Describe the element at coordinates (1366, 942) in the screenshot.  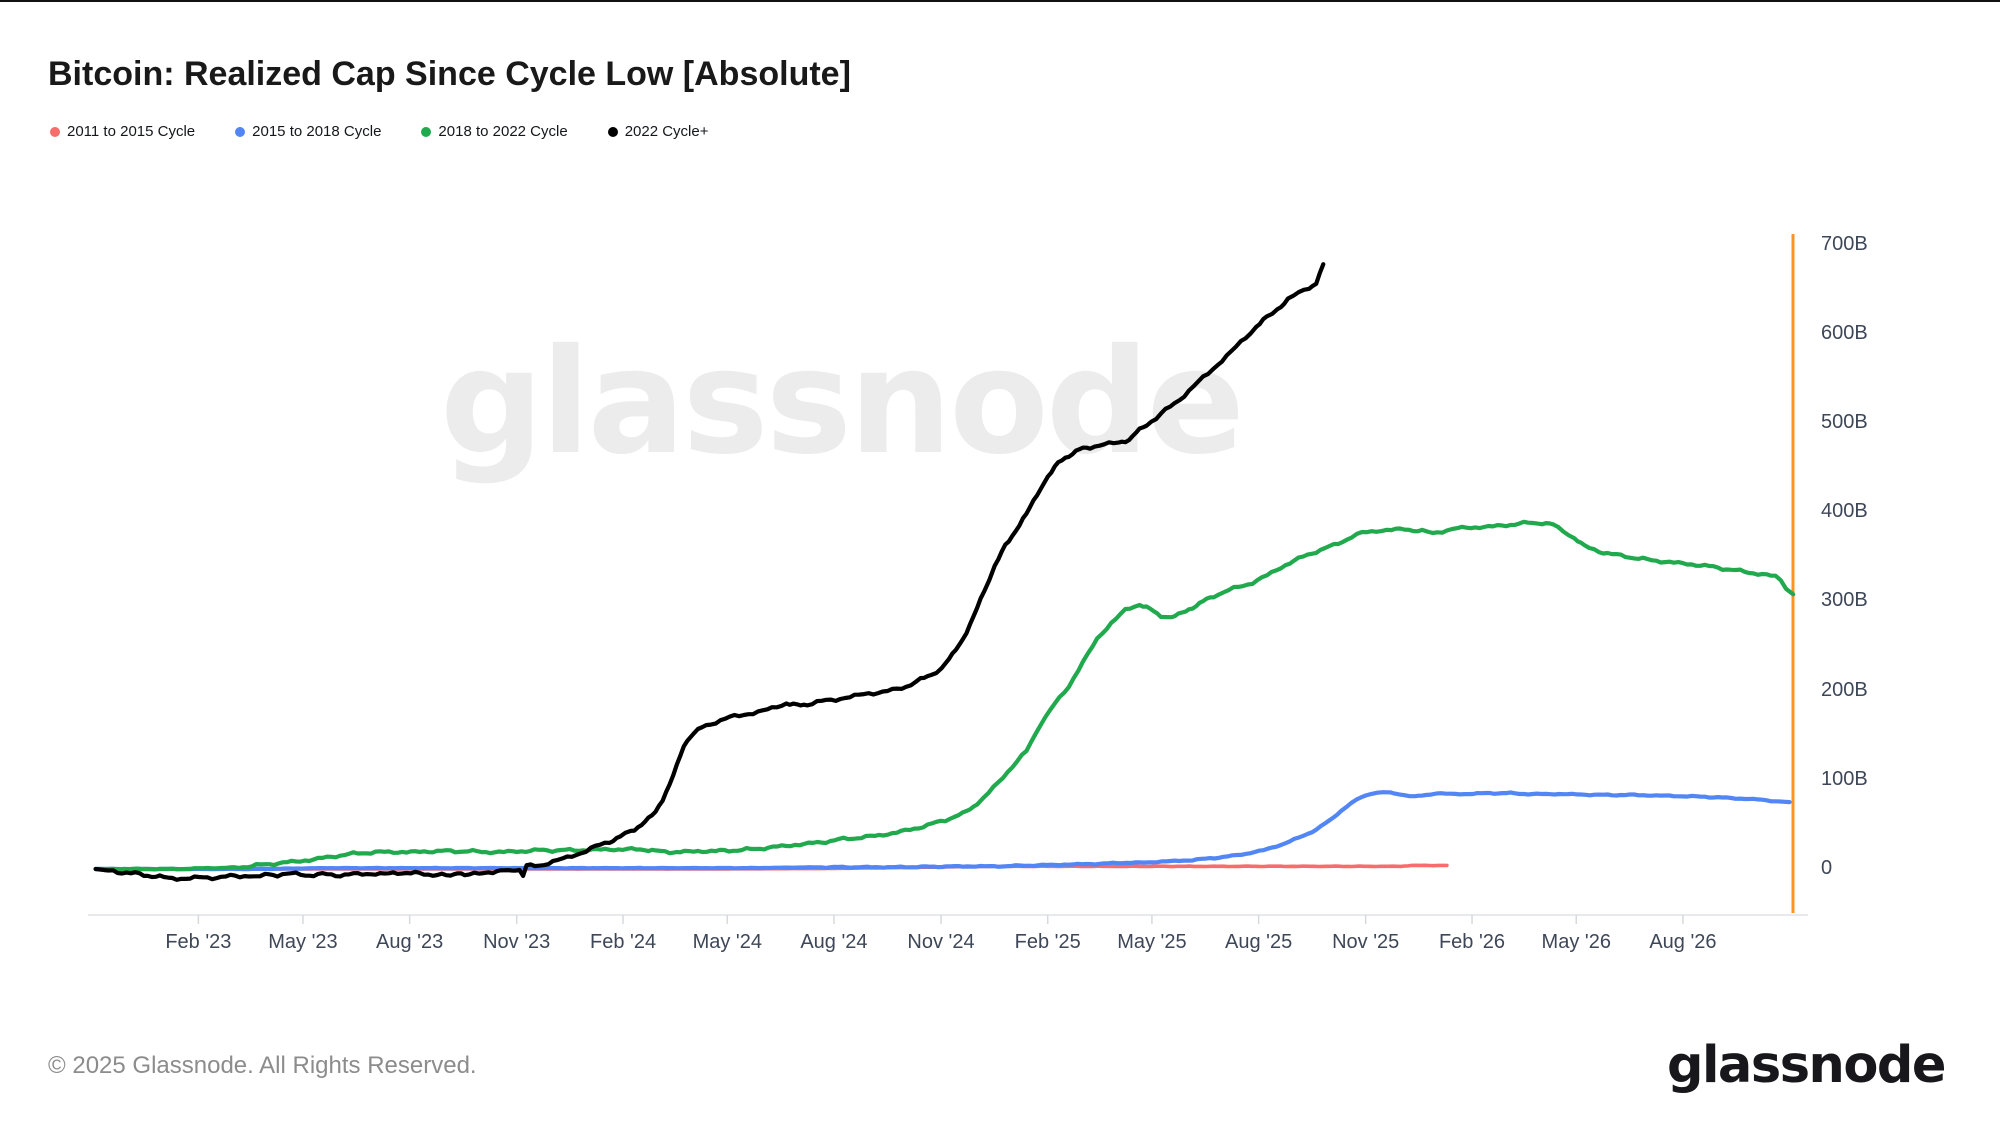
I see `x-axis-label: Nov '25` at that location.